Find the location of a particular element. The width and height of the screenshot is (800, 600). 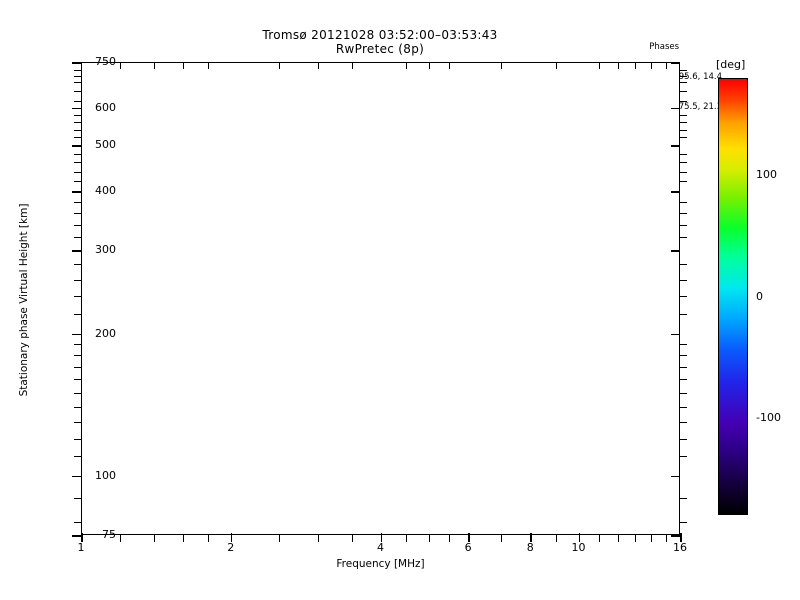

phase-stats-header: Phases is located at coordinates (664, 47).